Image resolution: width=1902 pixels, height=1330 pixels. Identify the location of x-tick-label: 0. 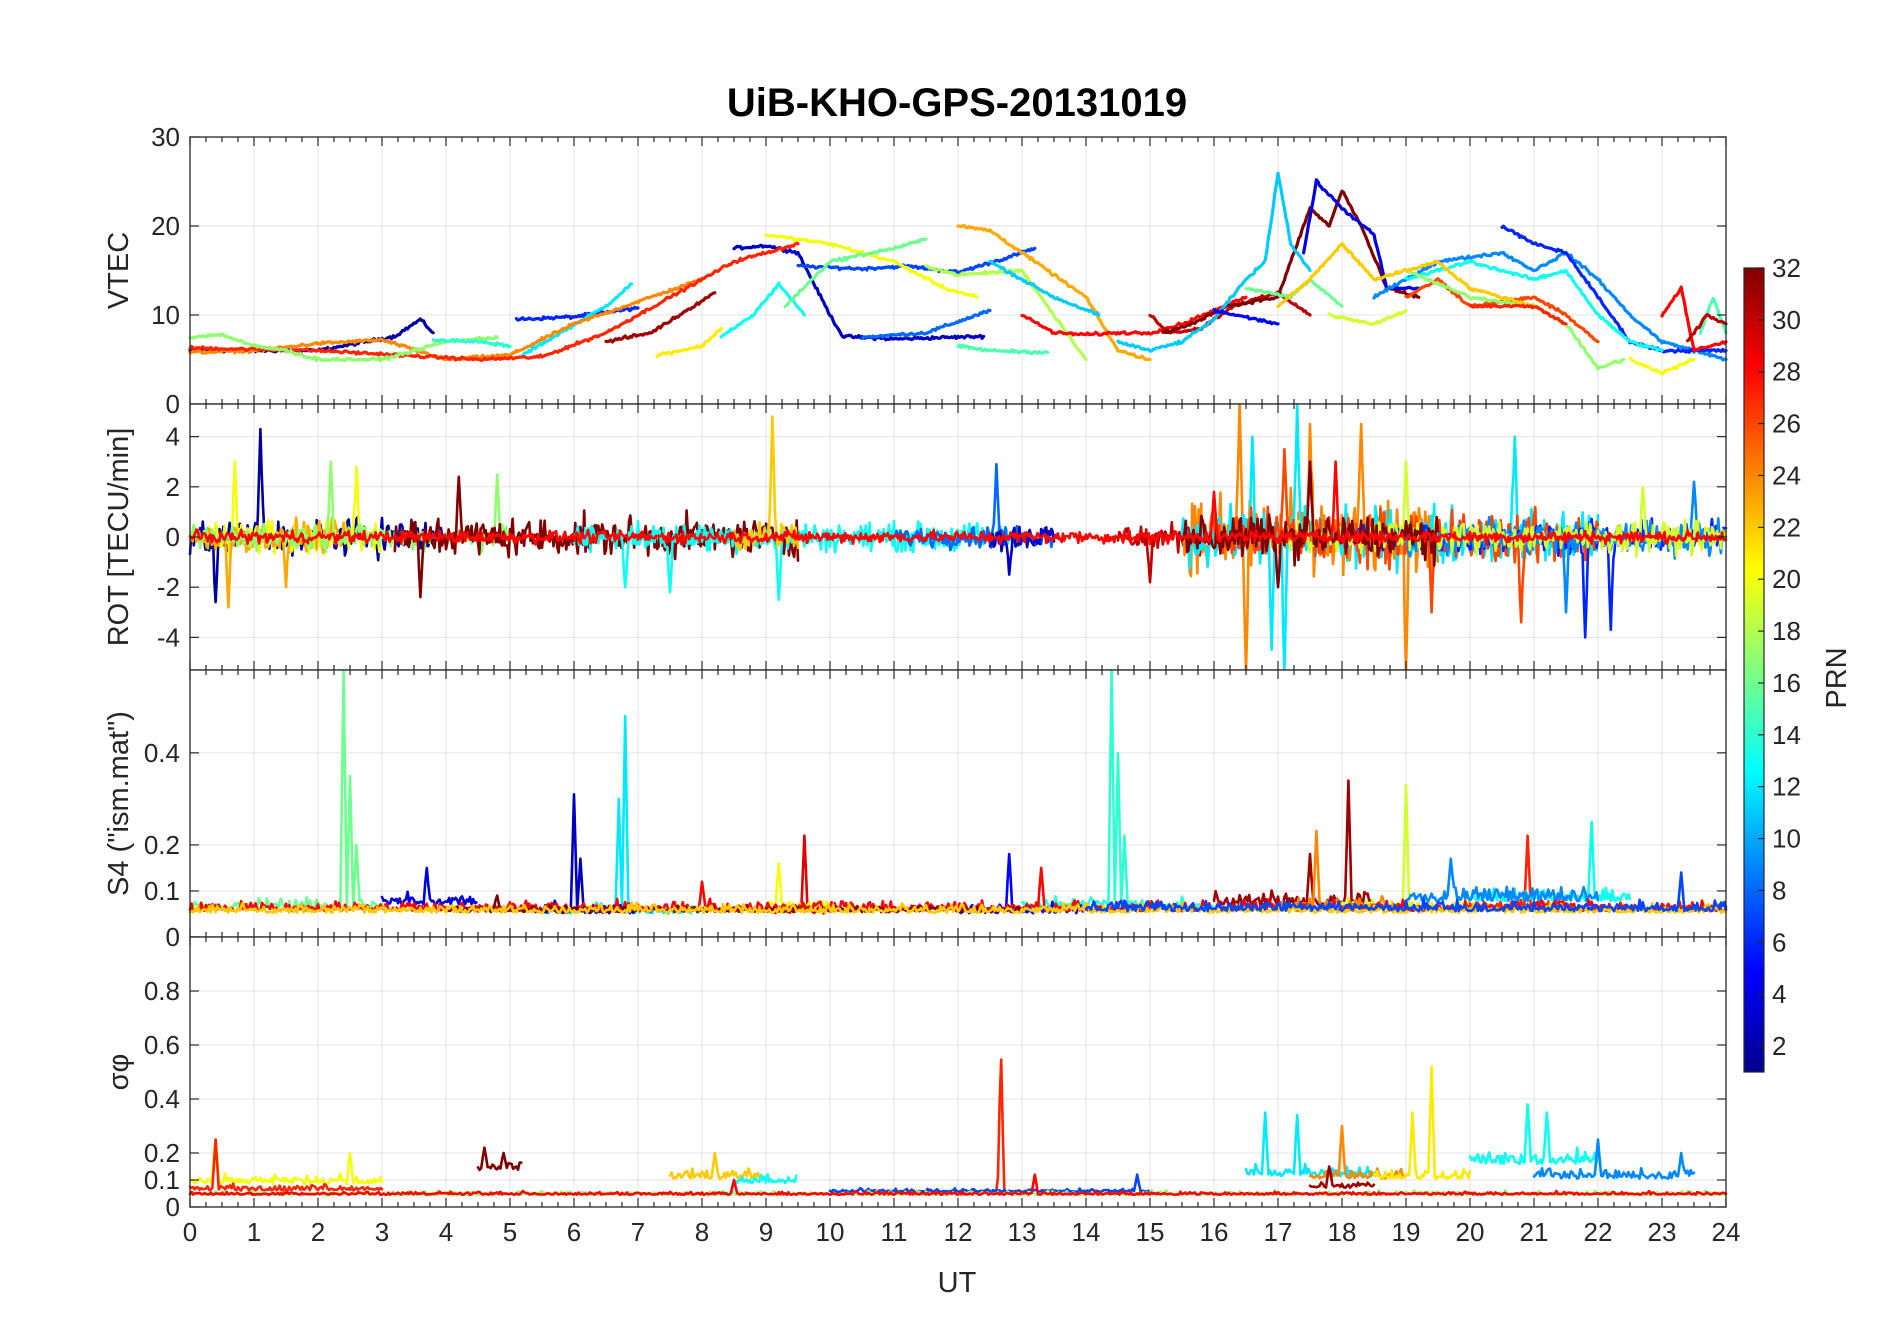
(190, 1232).